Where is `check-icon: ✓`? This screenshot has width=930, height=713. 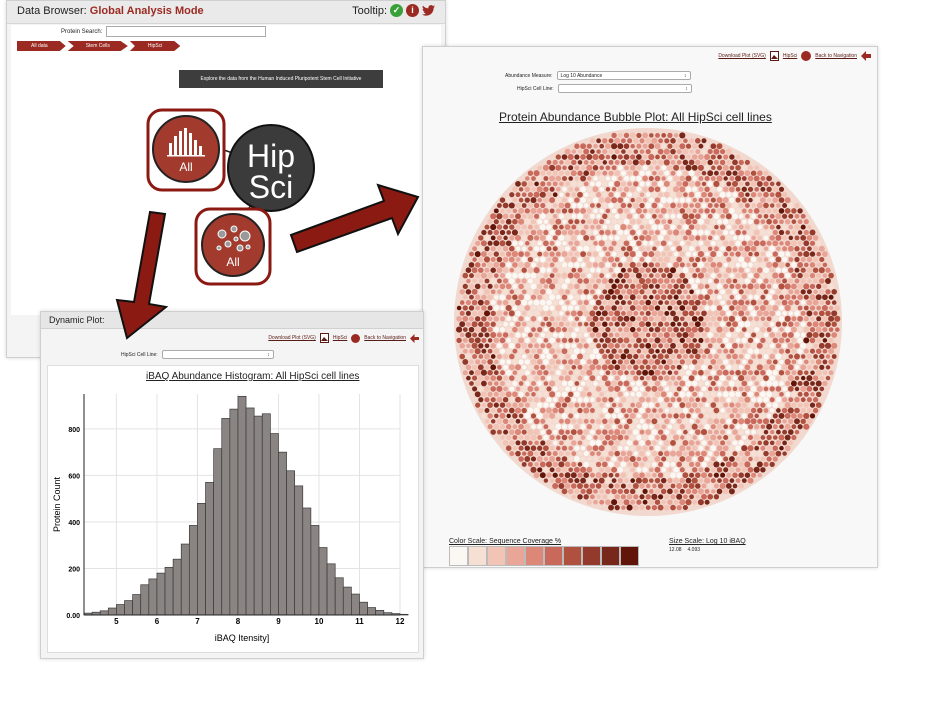
check-icon: ✓ is located at coordinates (396, 10).